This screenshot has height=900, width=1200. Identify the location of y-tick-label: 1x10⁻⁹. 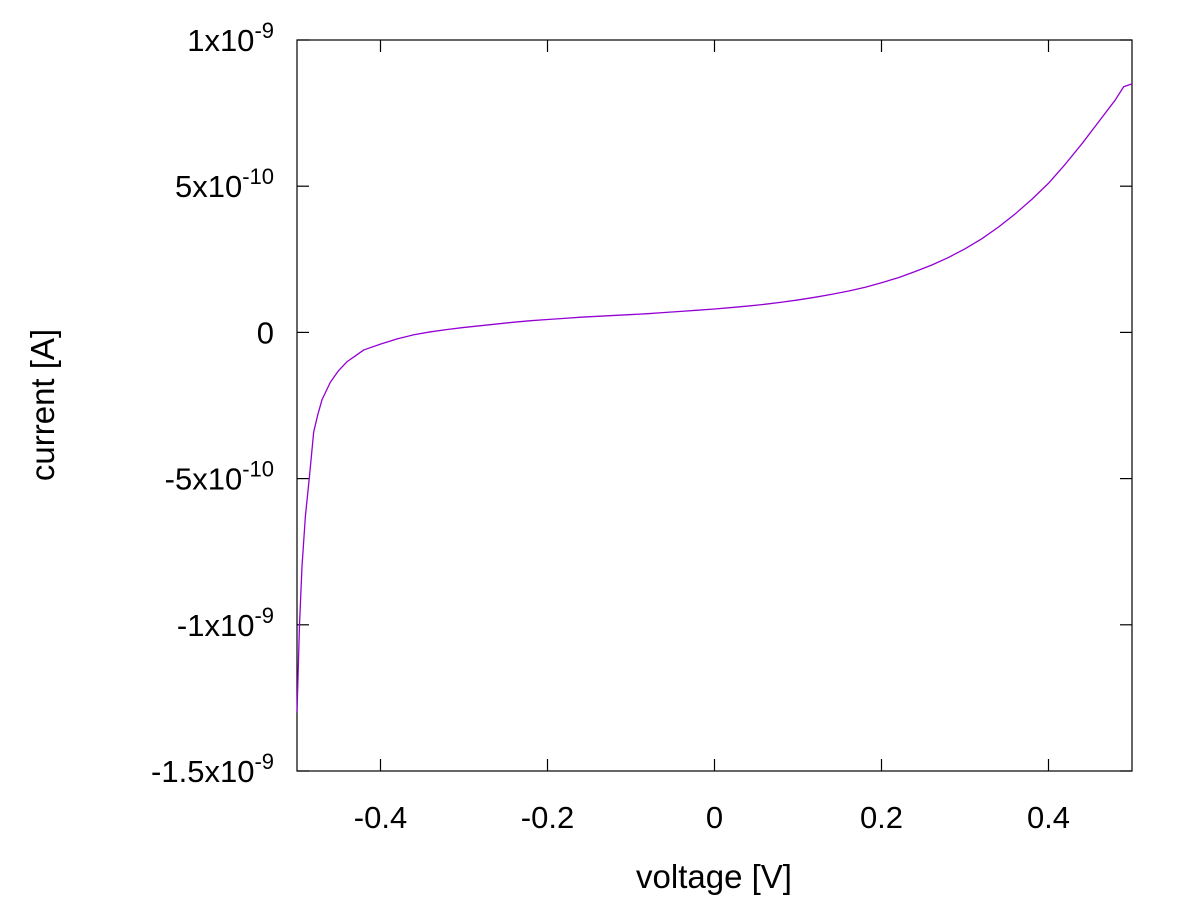
(230, 38).